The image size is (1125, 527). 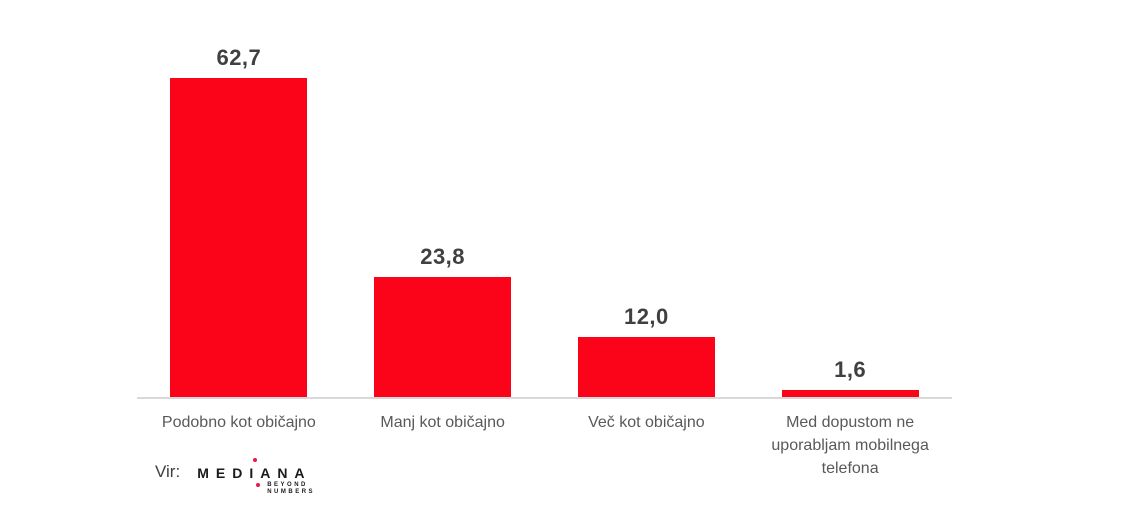 I want to click on category-label-text: Manj kot običajno, so click(x=442, y=422).